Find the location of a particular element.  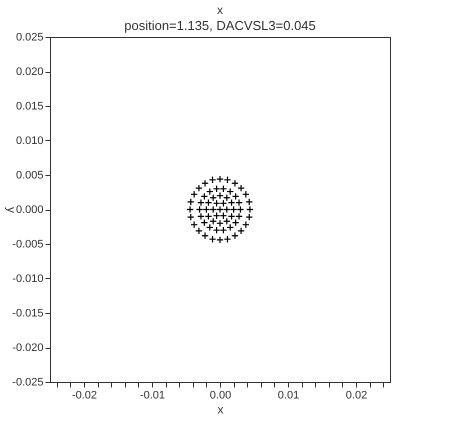

y-tick-label: 0.010 is located at coordinates (30, 141).